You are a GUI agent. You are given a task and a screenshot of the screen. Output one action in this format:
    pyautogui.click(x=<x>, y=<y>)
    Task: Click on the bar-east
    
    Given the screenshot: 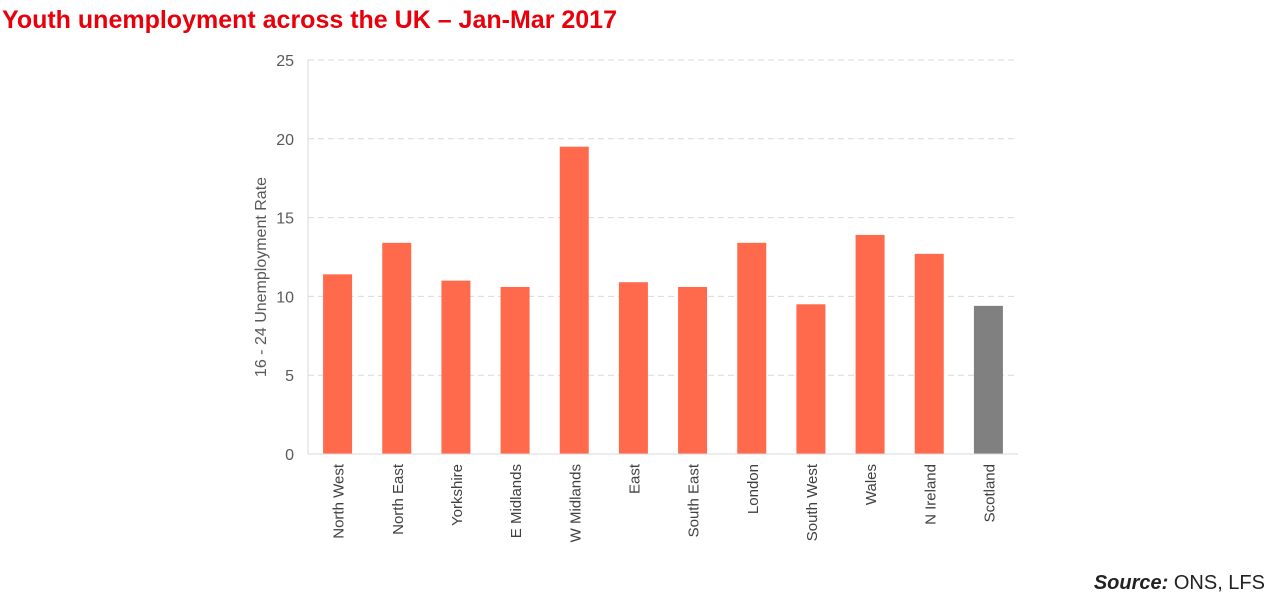 What is the action you would take?
    pyautogui.click(x=633, y=368)
    